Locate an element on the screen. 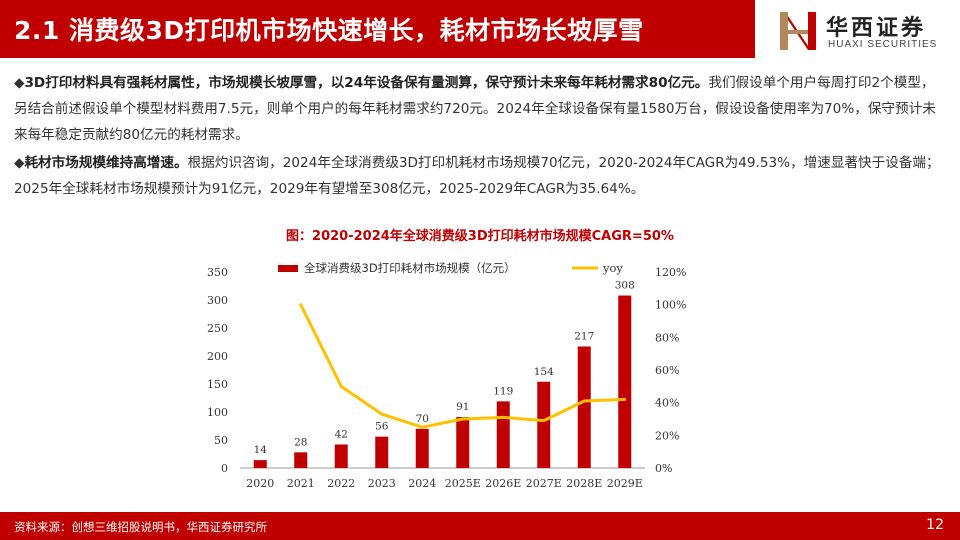 This screenshot has height=540, width=960. x-tick-label: 2023 is located at coordinates (382, 483).